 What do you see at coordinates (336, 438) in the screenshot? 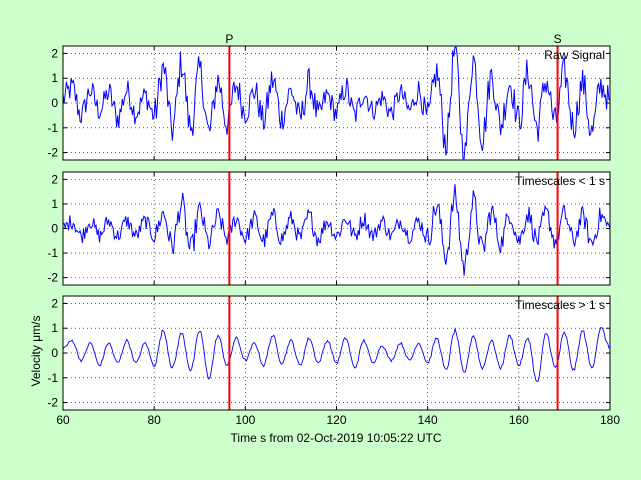
I see `x-axis-label: Time s from 02-Oct-2019 10:05:22 UTC` at bounding box center [336, 438].